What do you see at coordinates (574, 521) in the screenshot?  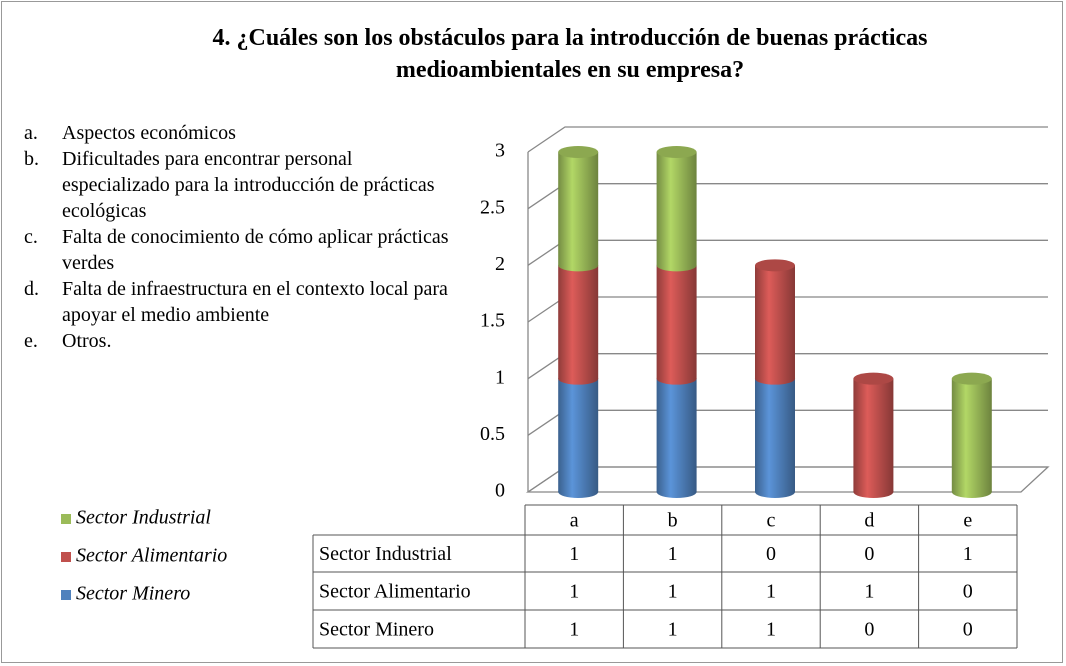 I see `x-tick-label: a` at bounding box center [574, 521].